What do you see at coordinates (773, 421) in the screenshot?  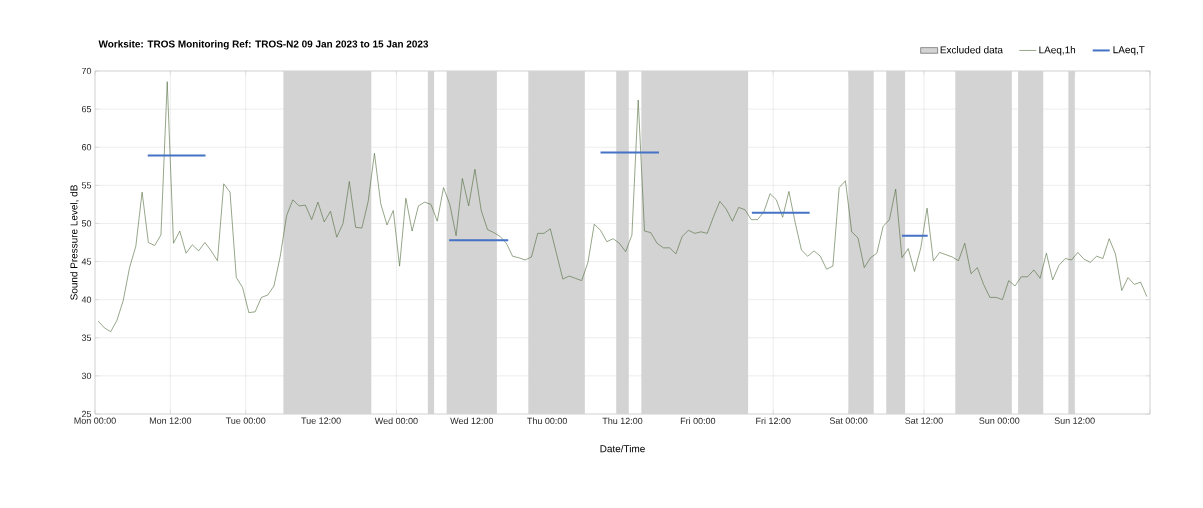 I see `x-tick-label: Fri 12:00` at bounding box center [773, 421].